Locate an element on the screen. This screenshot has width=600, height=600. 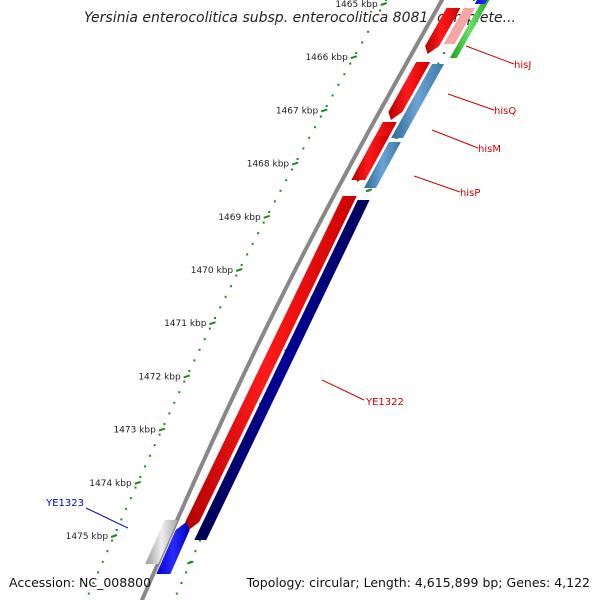
gene-label-YE1323: YE1323 is located at coordinates (64, 503).